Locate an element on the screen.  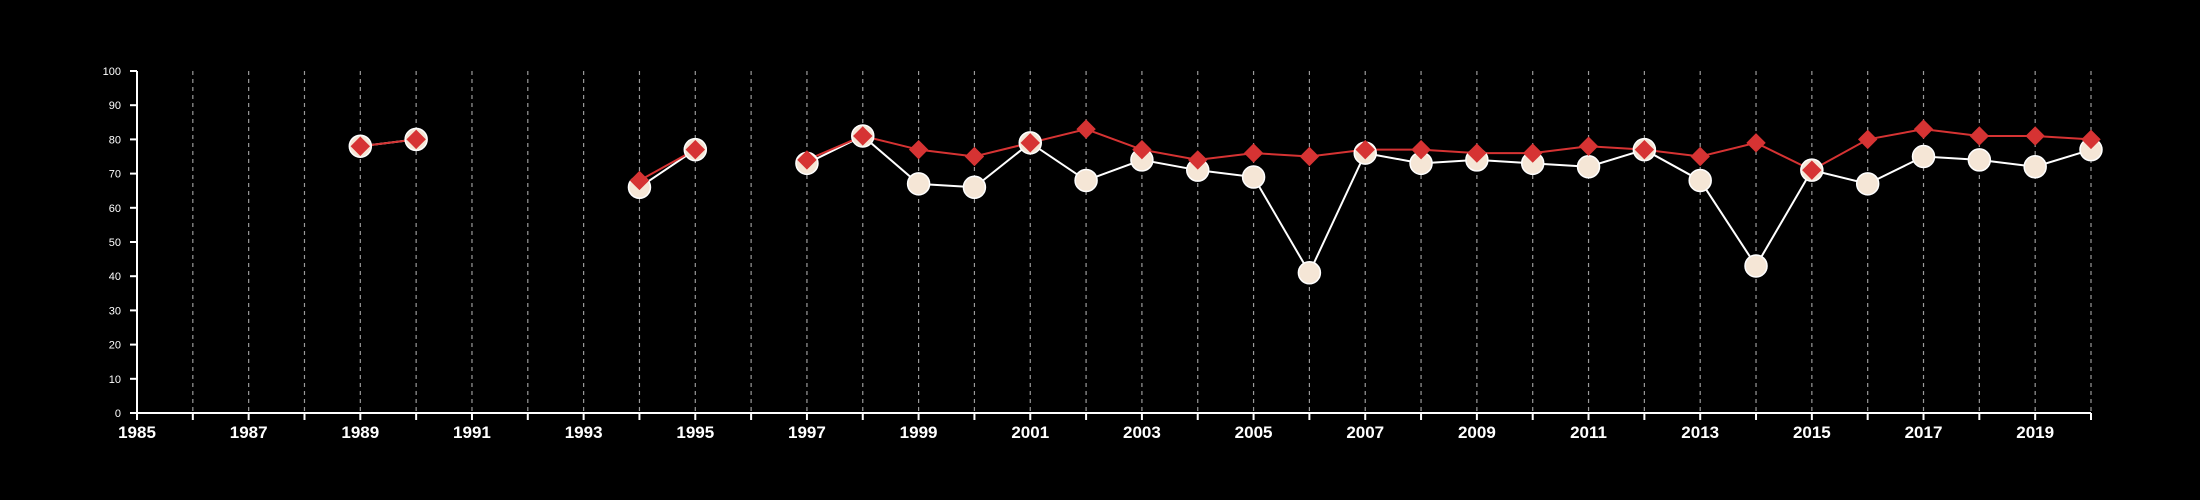
x-tick-label: 2005 is located at coordinates (1254, 432).